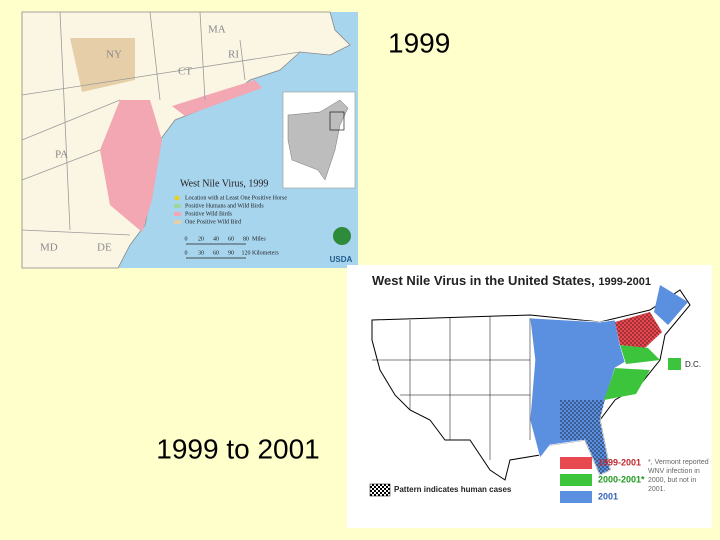 This screenshot has height=540, width=720. I want to click on dc-label: D.C., so click(693, 364).